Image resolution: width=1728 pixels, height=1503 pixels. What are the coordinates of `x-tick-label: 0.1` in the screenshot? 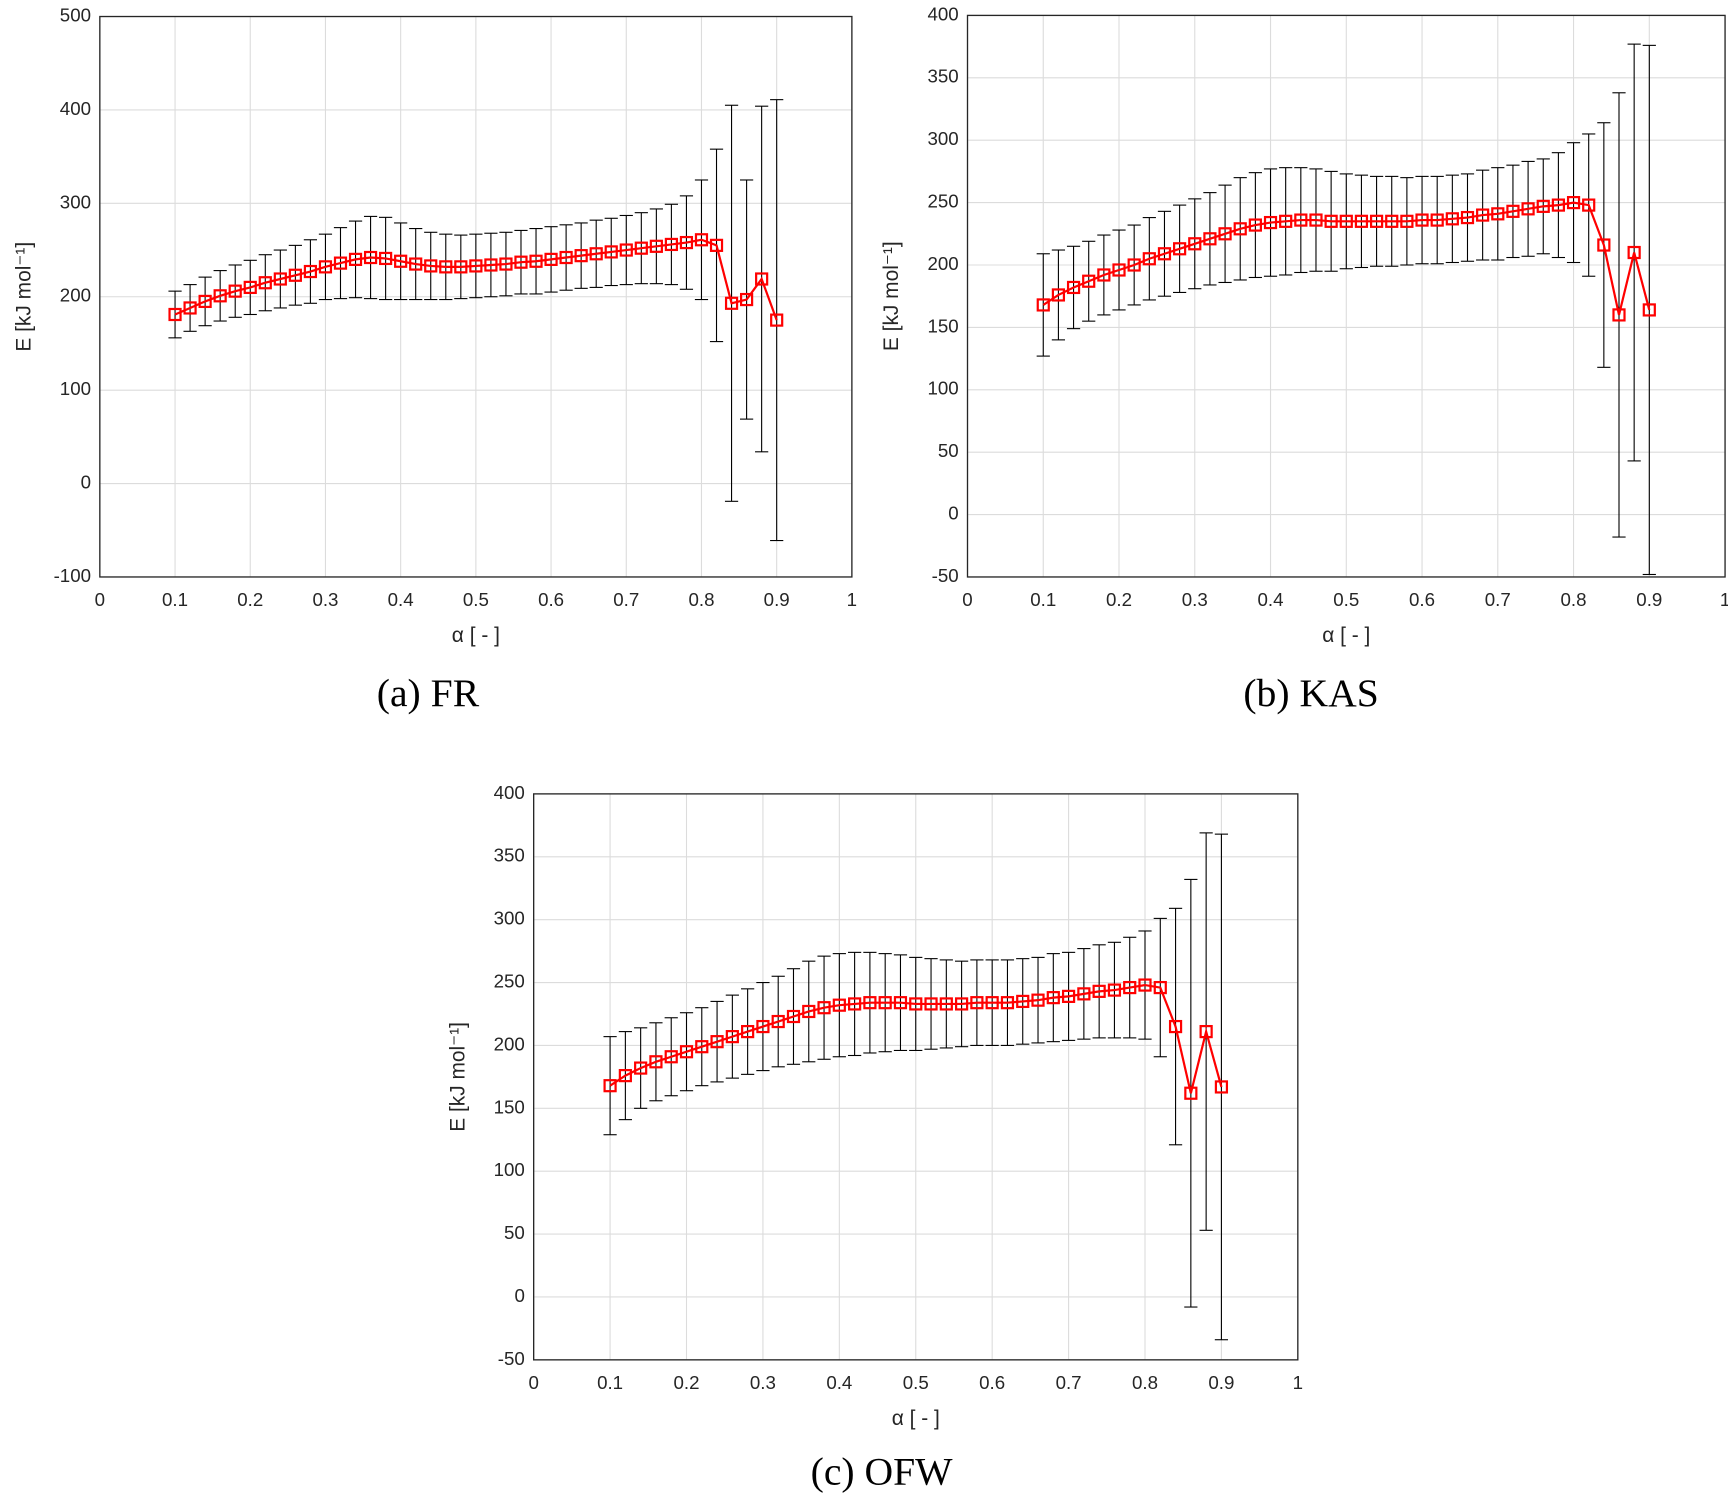 It's located at (1043, 599).